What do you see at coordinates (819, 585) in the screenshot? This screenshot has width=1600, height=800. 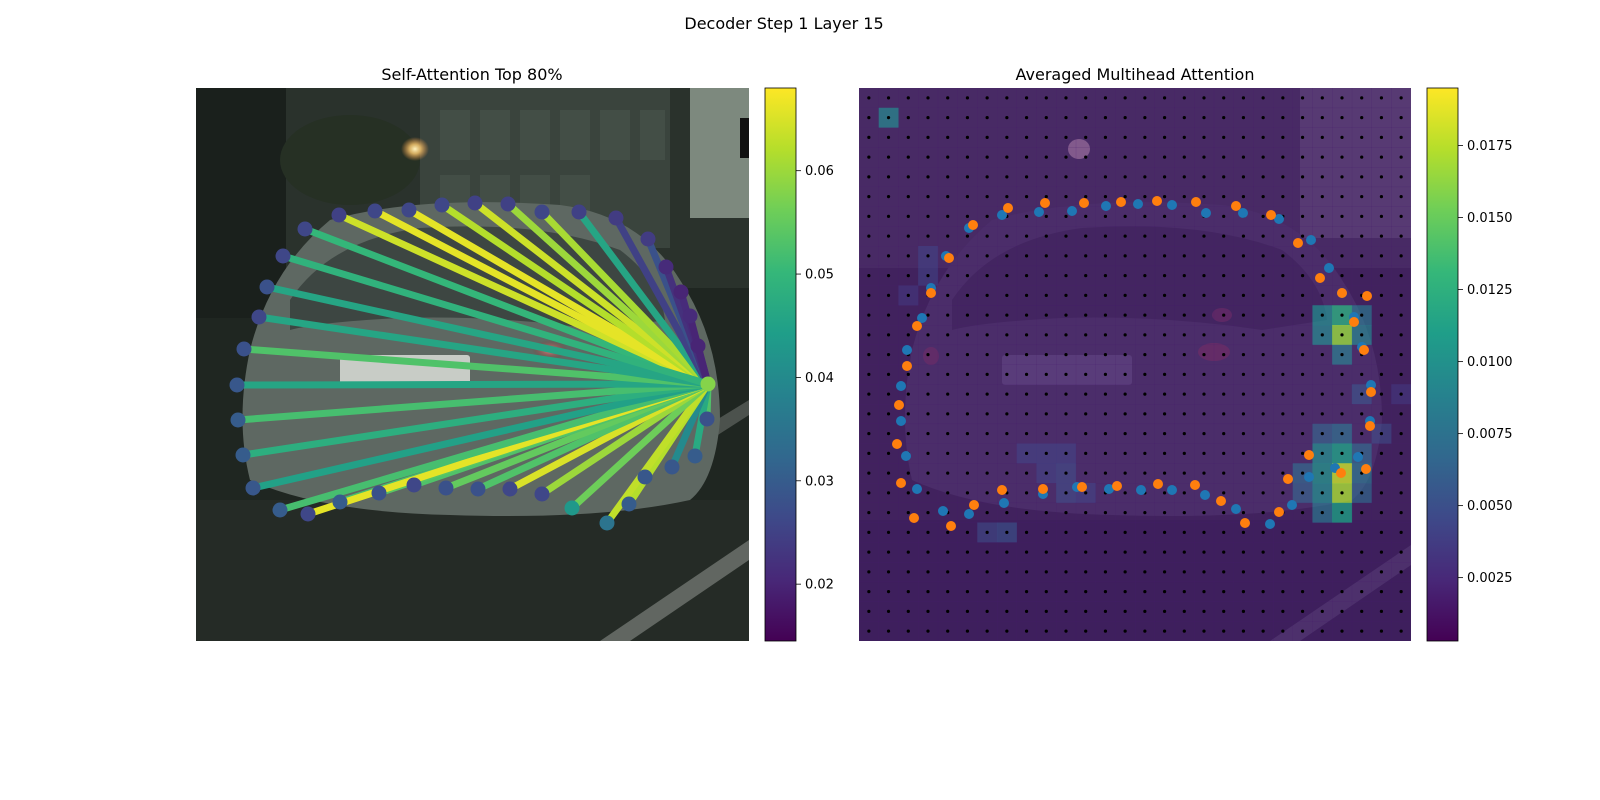 I see `colorbar-tick-label: 0.02` at bounding box center [819, 585].